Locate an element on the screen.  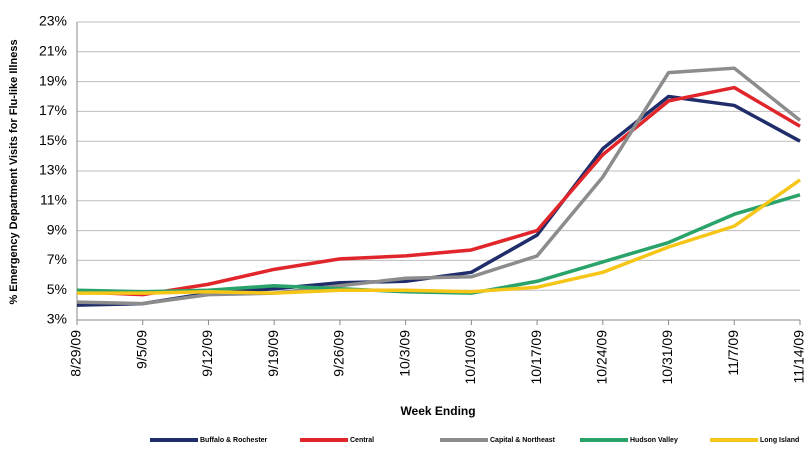
y-tick-label: 17% is located at coordinates (53, 110).